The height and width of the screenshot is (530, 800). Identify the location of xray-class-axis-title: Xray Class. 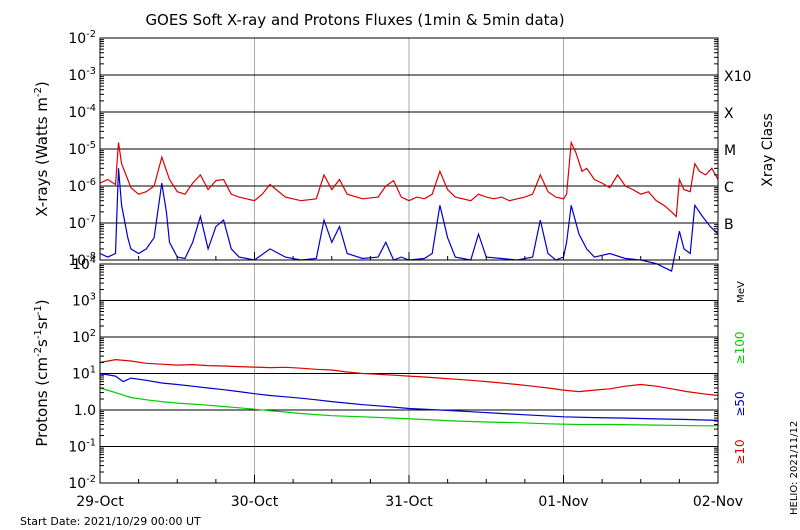
(768, 150).